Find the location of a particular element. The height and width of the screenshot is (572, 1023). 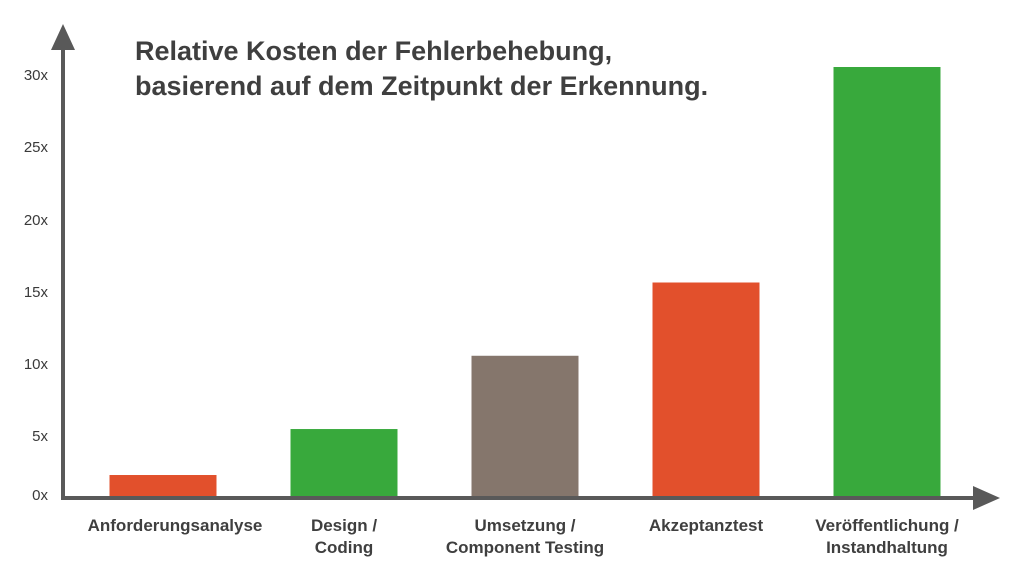

category-label: Instandhaltung is located at coordinates (887, 547).